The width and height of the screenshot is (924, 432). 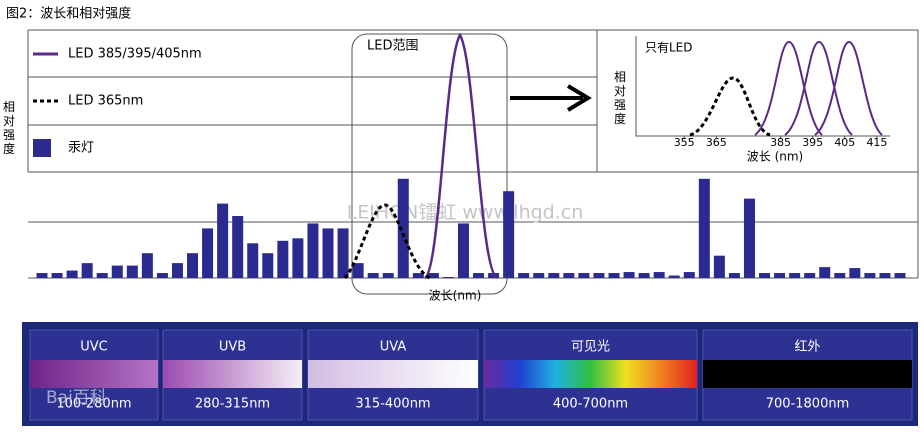 I want to click on inset-title: 只有LED, so click(x=669, y=48).